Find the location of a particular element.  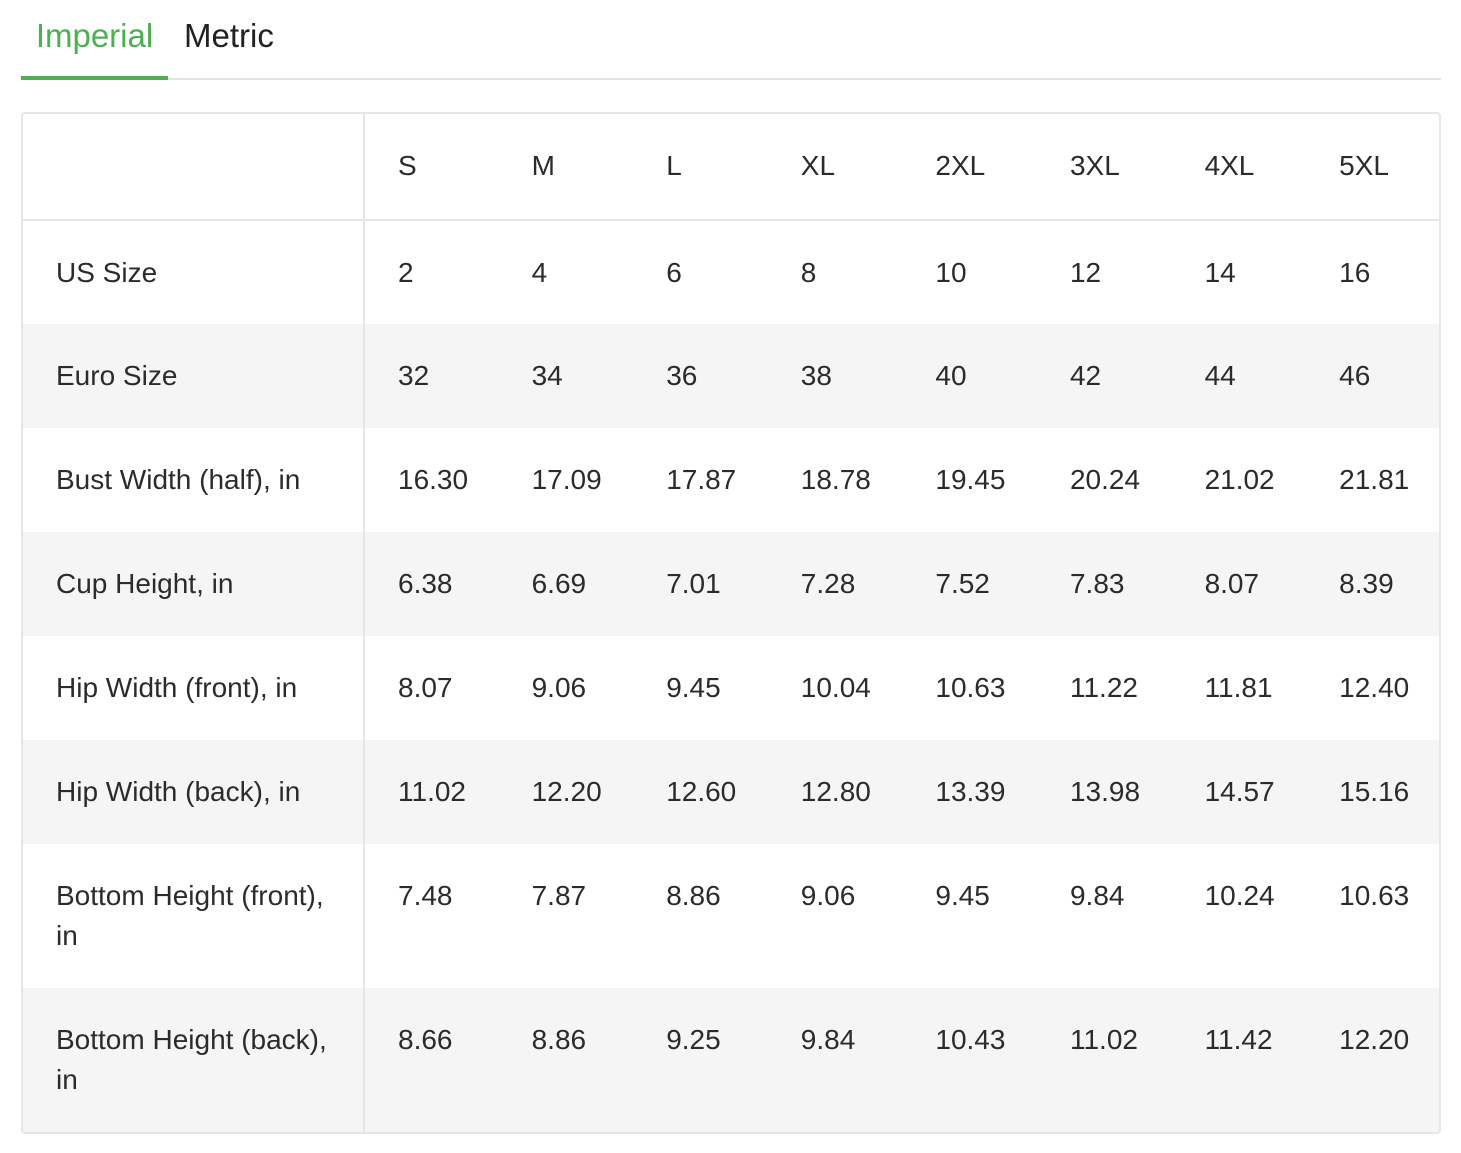

table-cell: 18.78 is located at coordinates (835, 479).